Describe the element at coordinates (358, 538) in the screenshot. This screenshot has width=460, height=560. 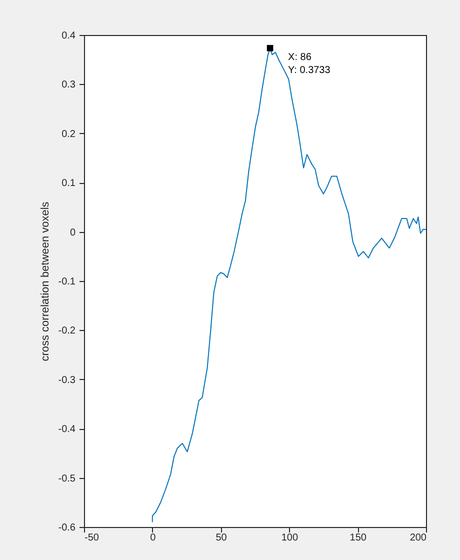
I see `x-tick-label: 150` at that location.